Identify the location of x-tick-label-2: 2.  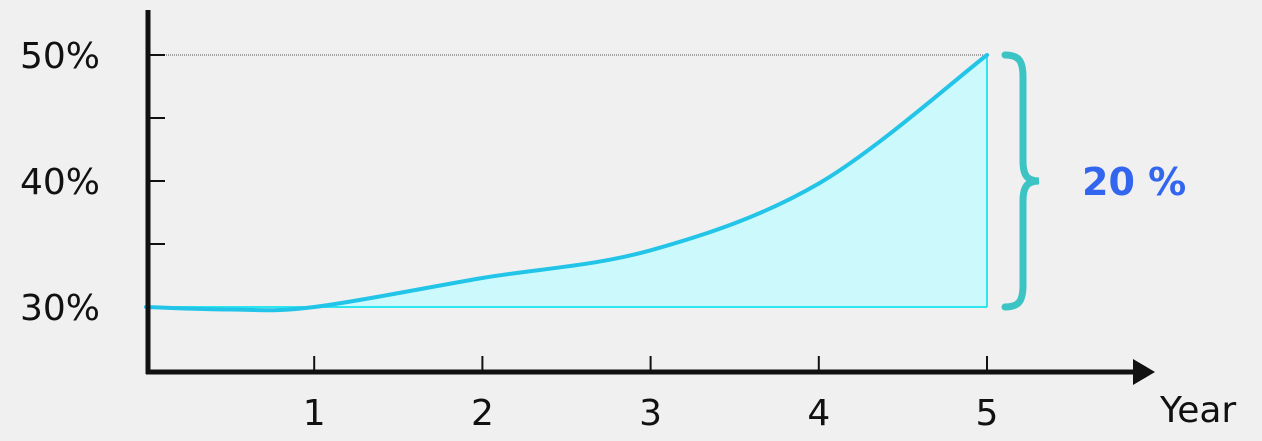
(482, 413).